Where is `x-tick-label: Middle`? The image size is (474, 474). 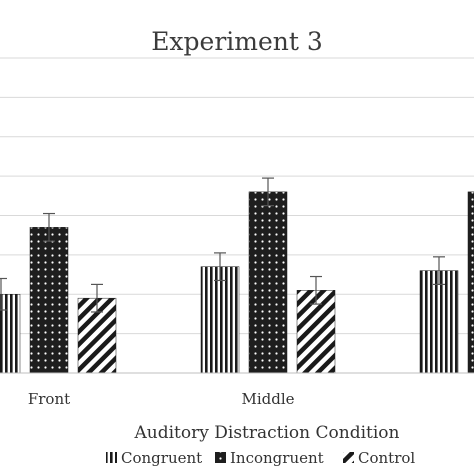
x-tick-label: Middle is located at coordinates (267, 399).